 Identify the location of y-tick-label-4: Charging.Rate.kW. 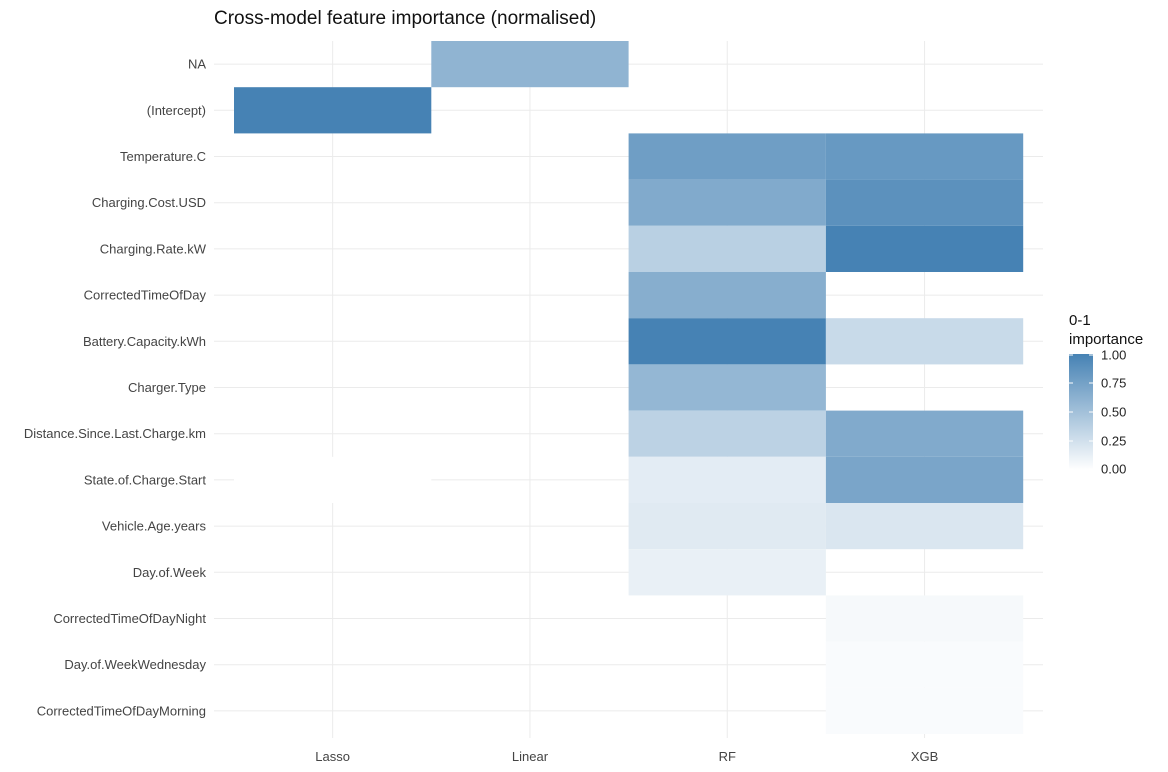
(153, 248).